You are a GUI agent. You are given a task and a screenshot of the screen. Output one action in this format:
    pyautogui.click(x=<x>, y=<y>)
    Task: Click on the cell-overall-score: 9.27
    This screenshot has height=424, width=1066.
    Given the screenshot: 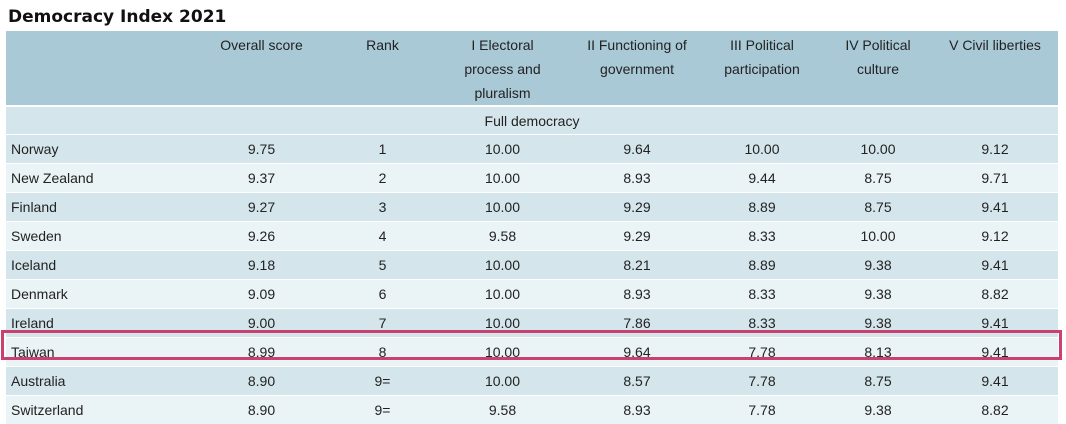 What is the action you would take?
    pyautogui.click(x=261, y=206)
    